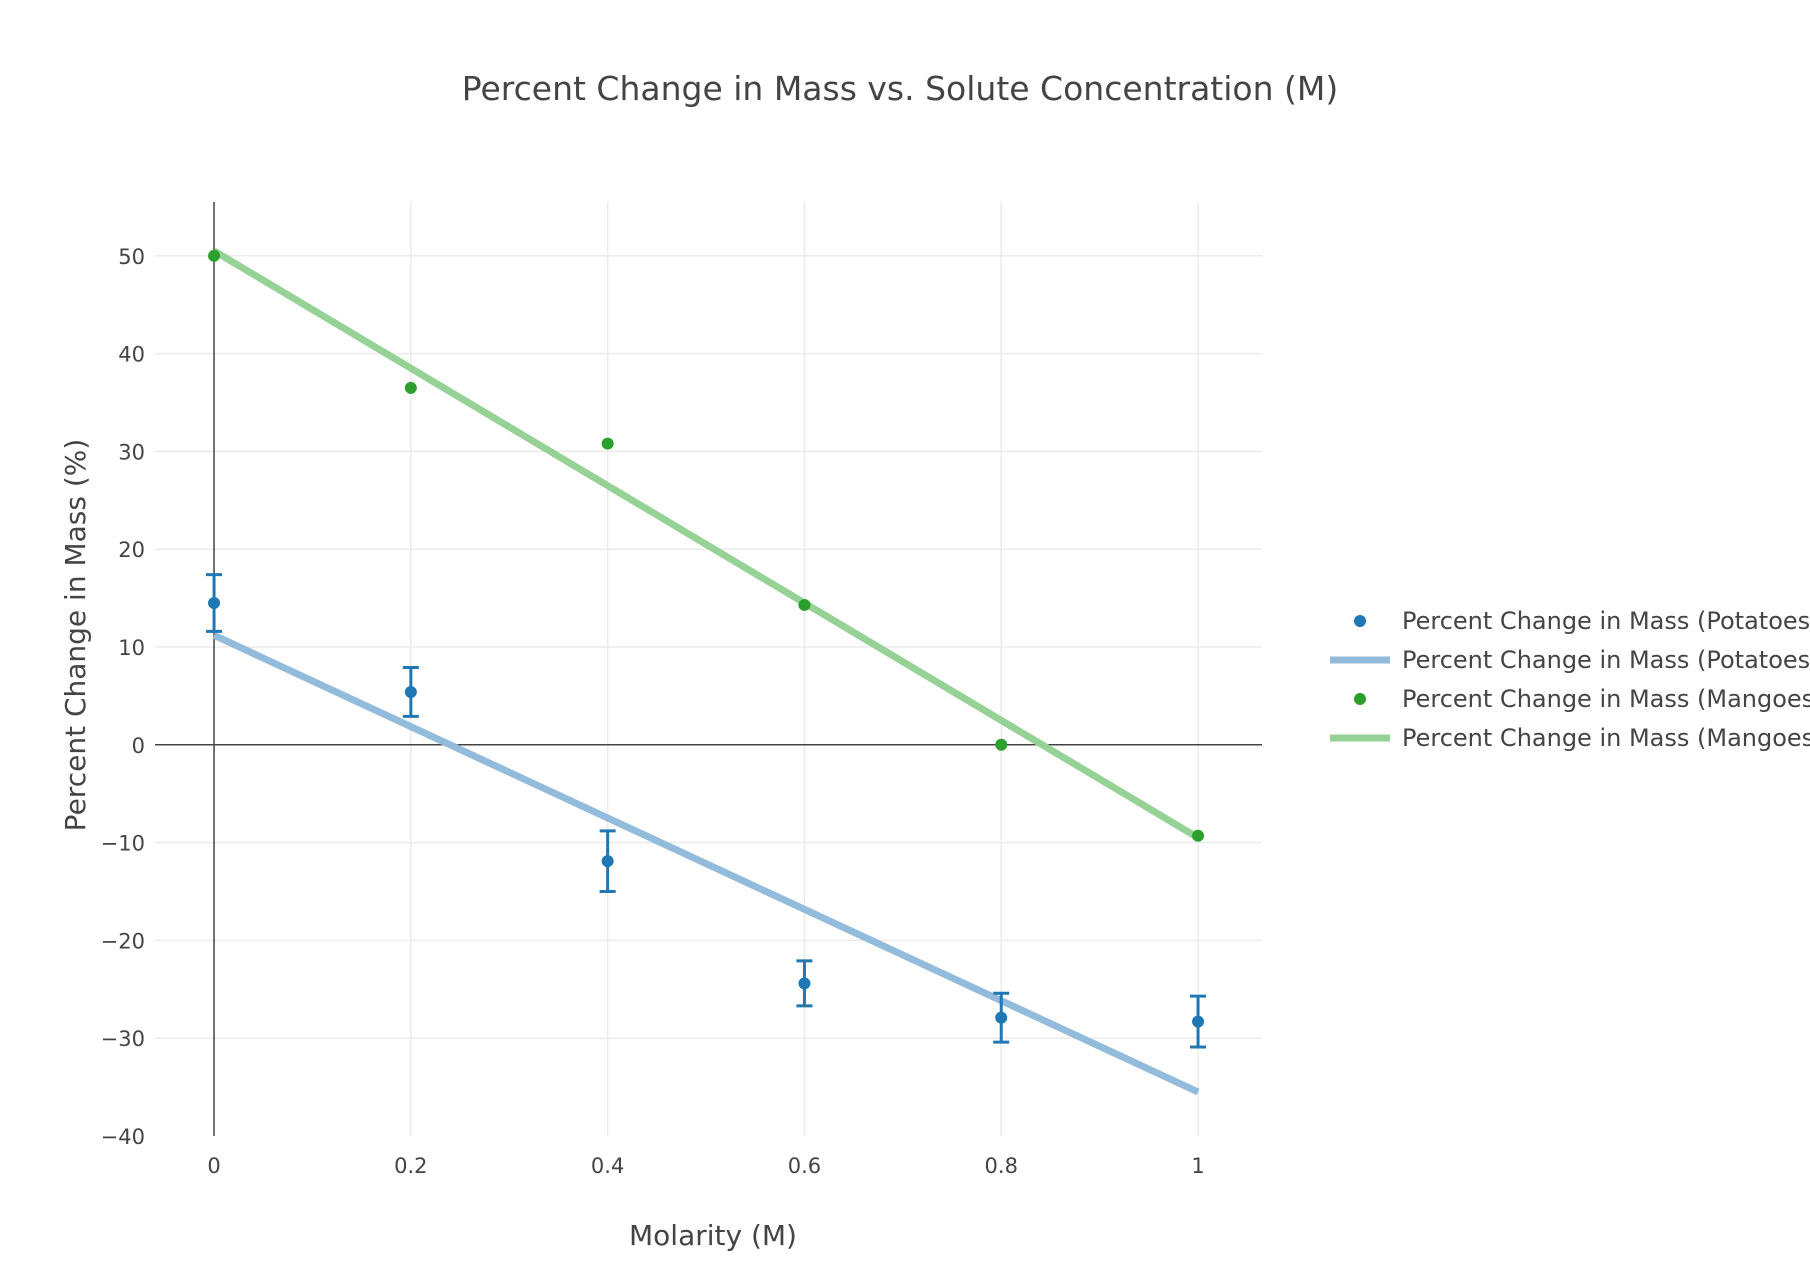 The height and width of the screenshot is (1284, 1810). Describe the element at coordinates (123, 1039) in the screenshot. I see `y-tick-label: −30` at that location.